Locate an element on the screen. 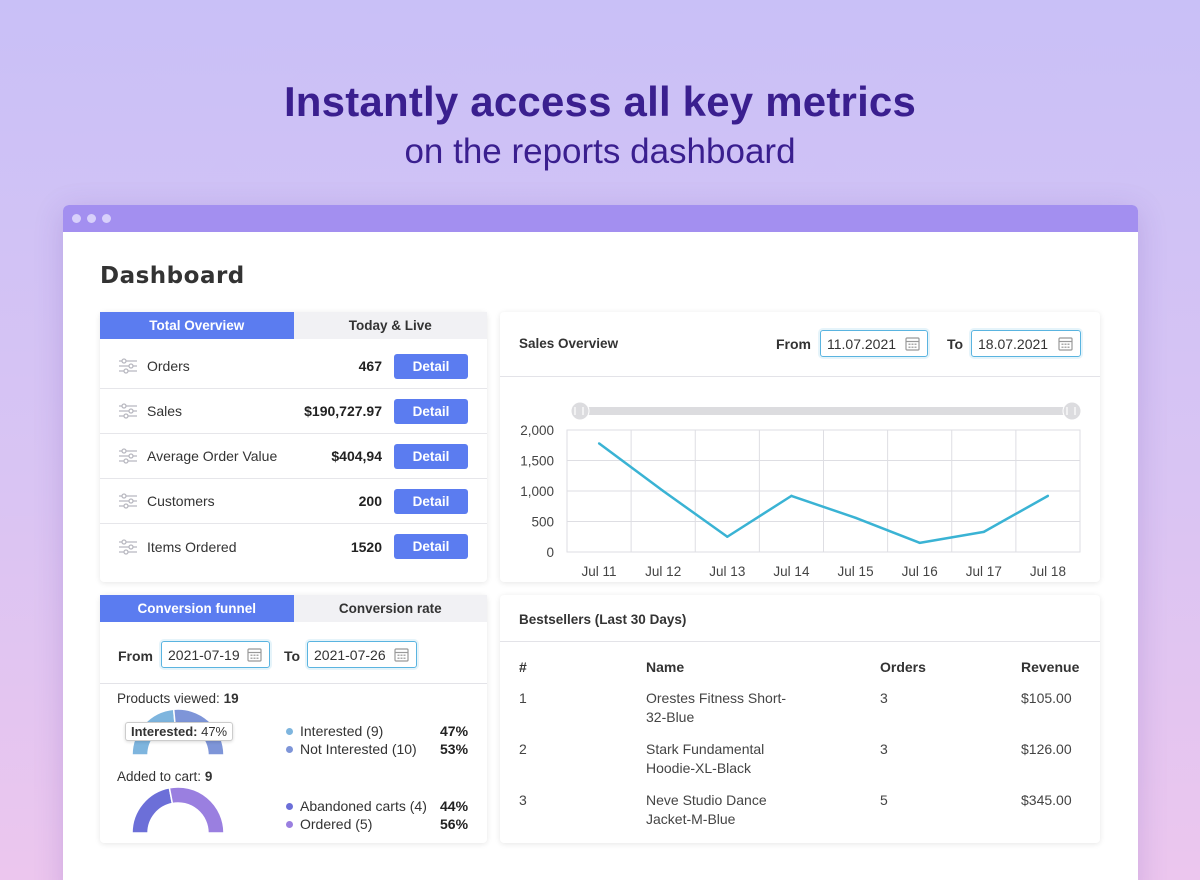 The image size is (1200, 880). funnel-to-date-input: 2021-07-26 is located at coordinates (362, 654).